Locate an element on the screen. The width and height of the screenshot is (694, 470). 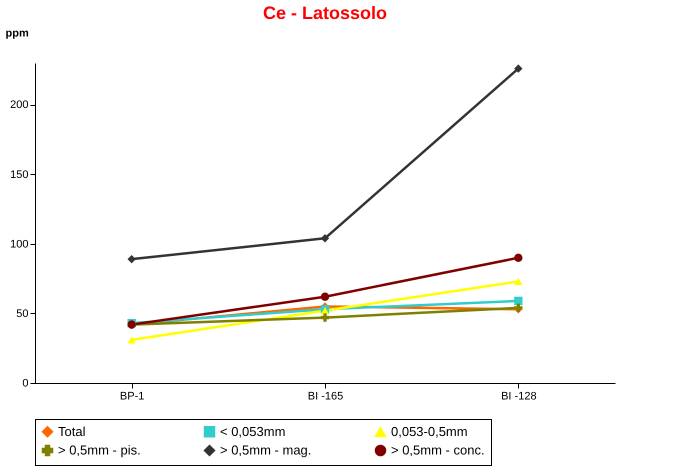
legend-label: > 0,5mm - mag. is located at coordinates (266, 450).